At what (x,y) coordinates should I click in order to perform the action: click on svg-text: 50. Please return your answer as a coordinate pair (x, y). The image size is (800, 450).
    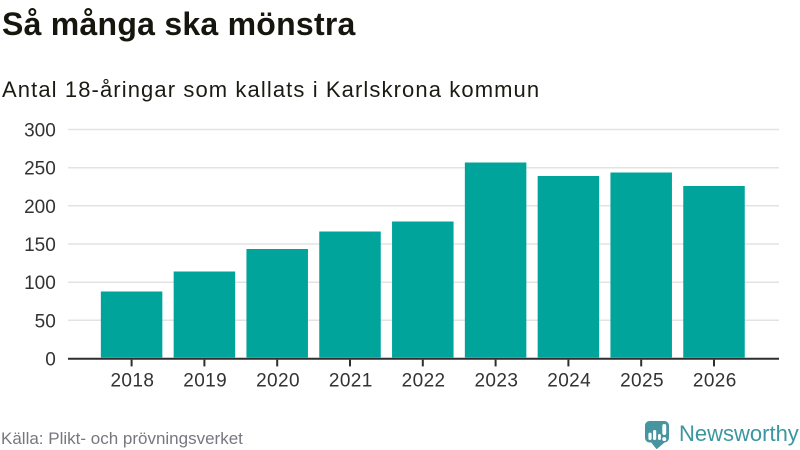
    Looking at the image, I should click on (45, 321).